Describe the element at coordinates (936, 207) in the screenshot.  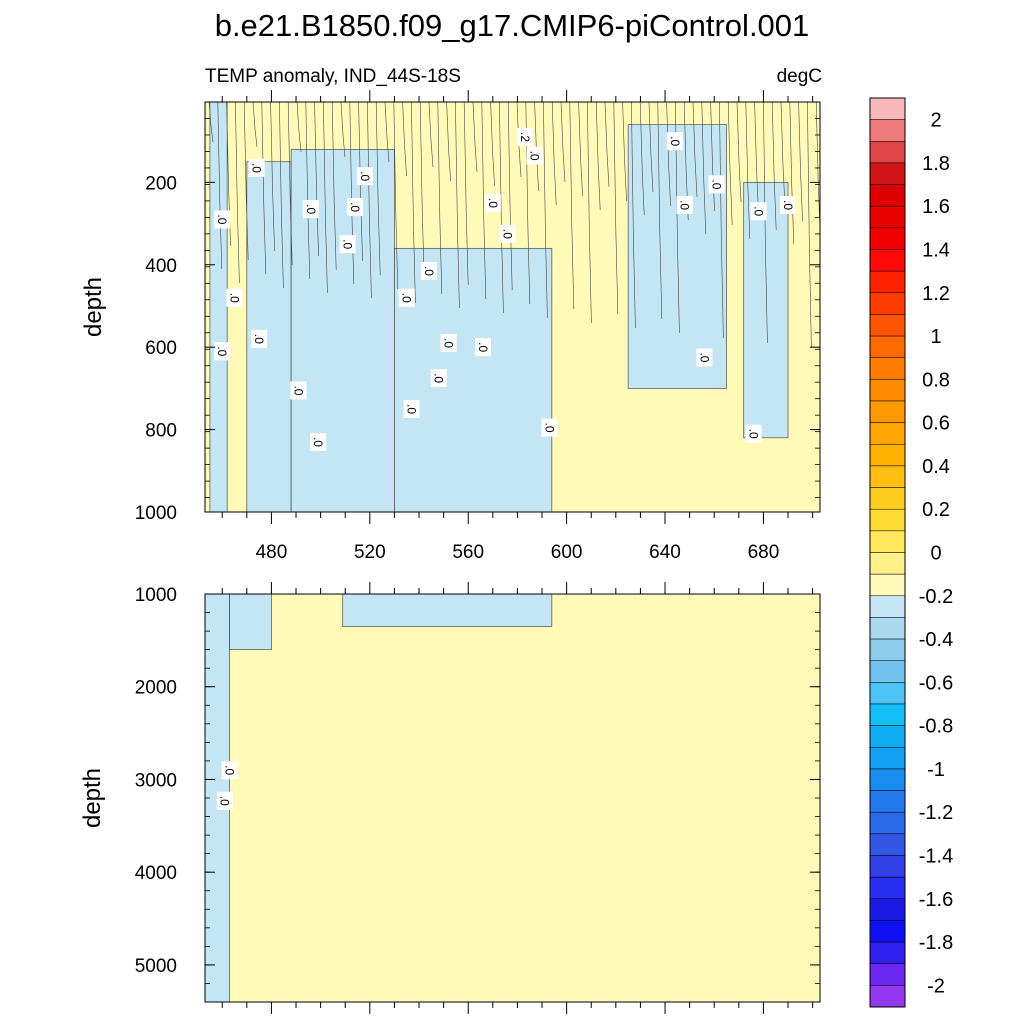
I see `colorbar-level-label: 1.6` at that location.